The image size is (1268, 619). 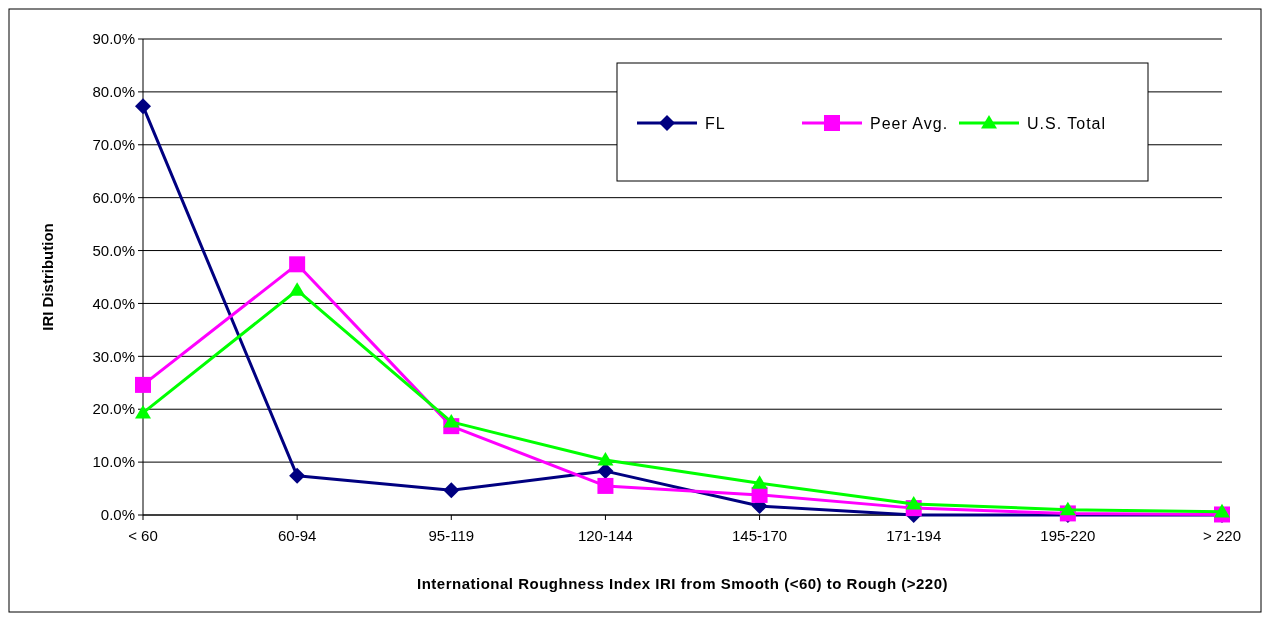 What do you see at coordinates (682, 583) in the screenshot?
I see `x-axis-title: International Roughness Index IRI from Smooth (<60) to Rough (>220)` at bounding box center [682, 583].